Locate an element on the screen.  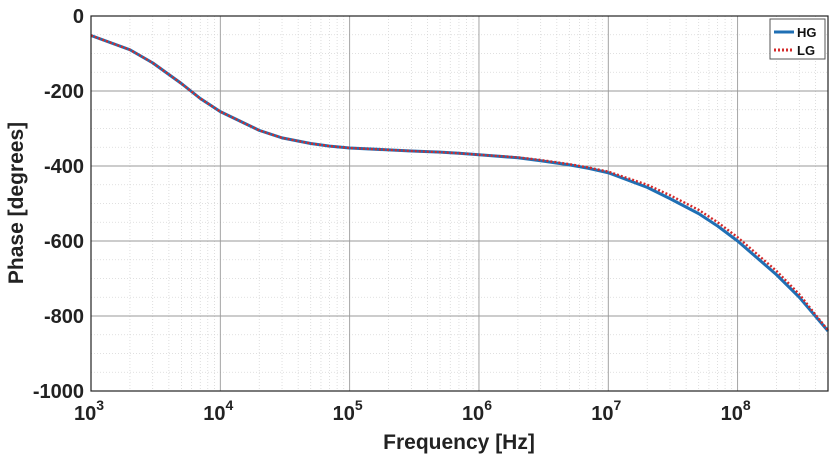
y-tick-labels: 0 -200 -400 -600 -800 -1000 is located at coordinates (58, 204).